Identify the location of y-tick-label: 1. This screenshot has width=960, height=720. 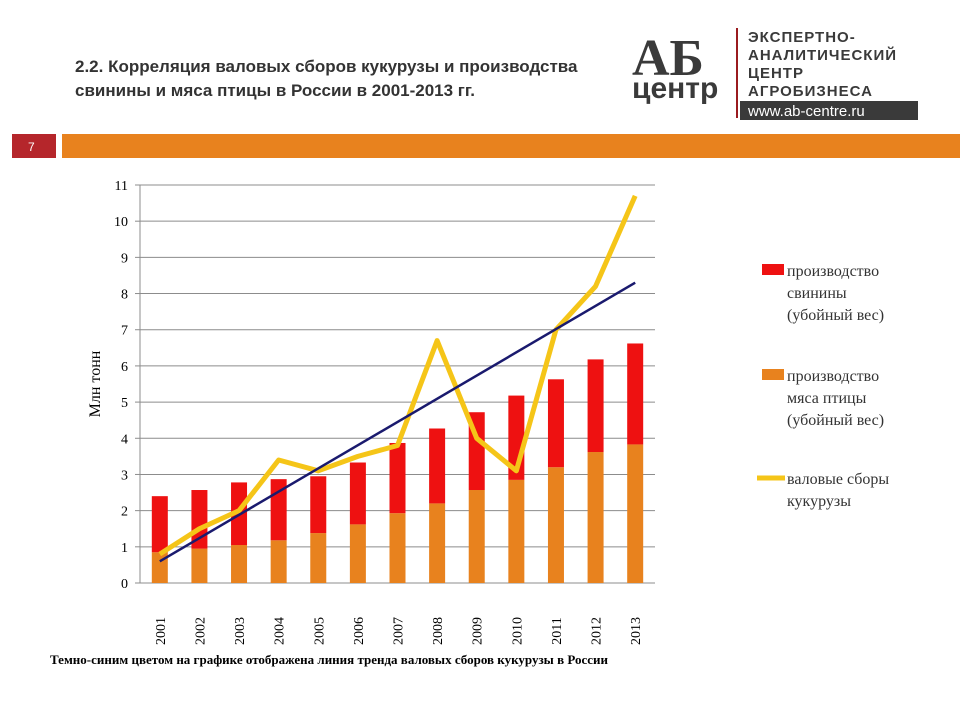
(124, 548).